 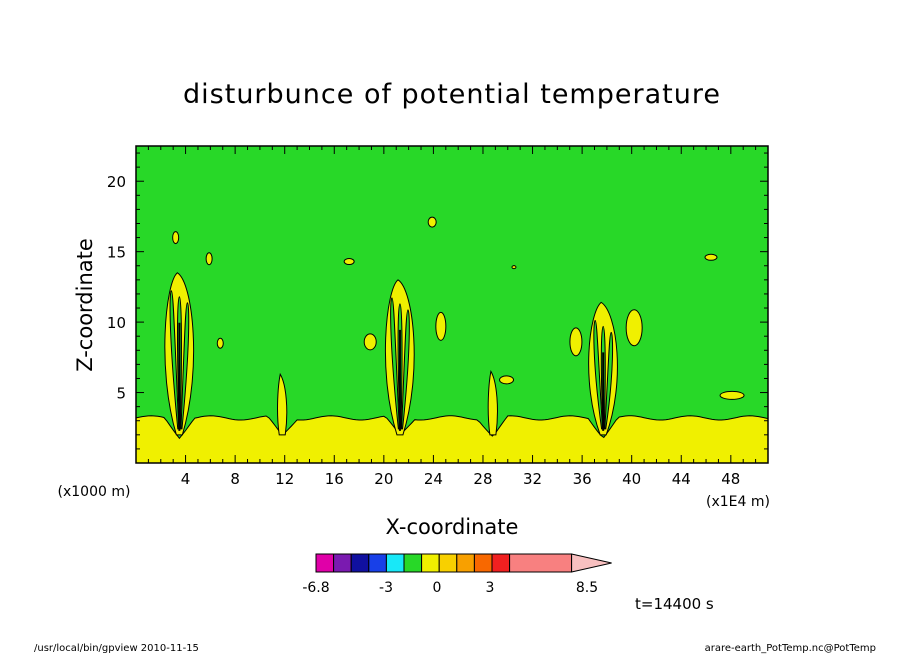 I want to click on program-footer: /usr/local/bin/gpview 2010-11-15, so click(x=116, y=648).